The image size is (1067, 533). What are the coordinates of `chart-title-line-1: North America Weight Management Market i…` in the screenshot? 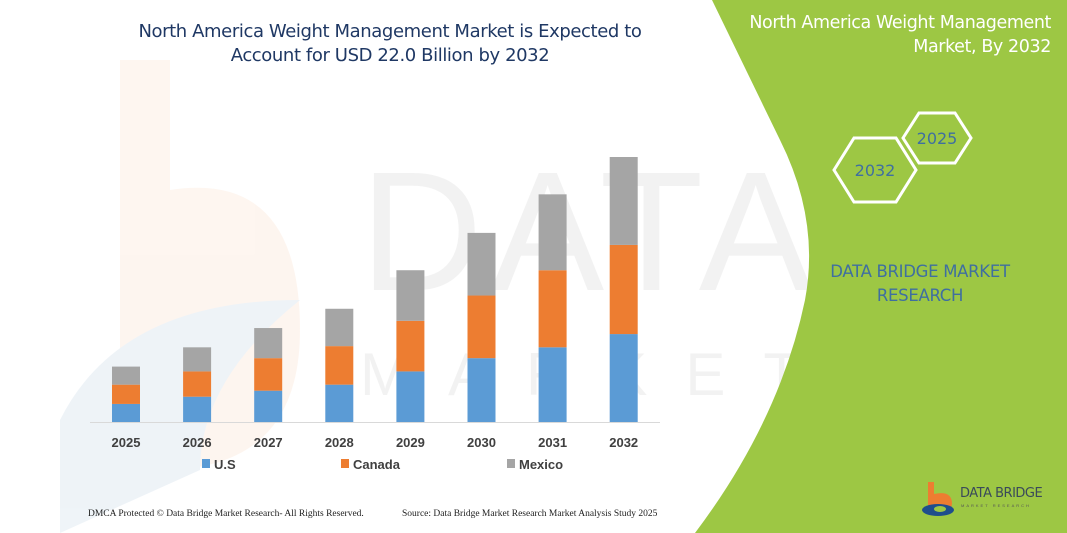 It's located at (390, 31).